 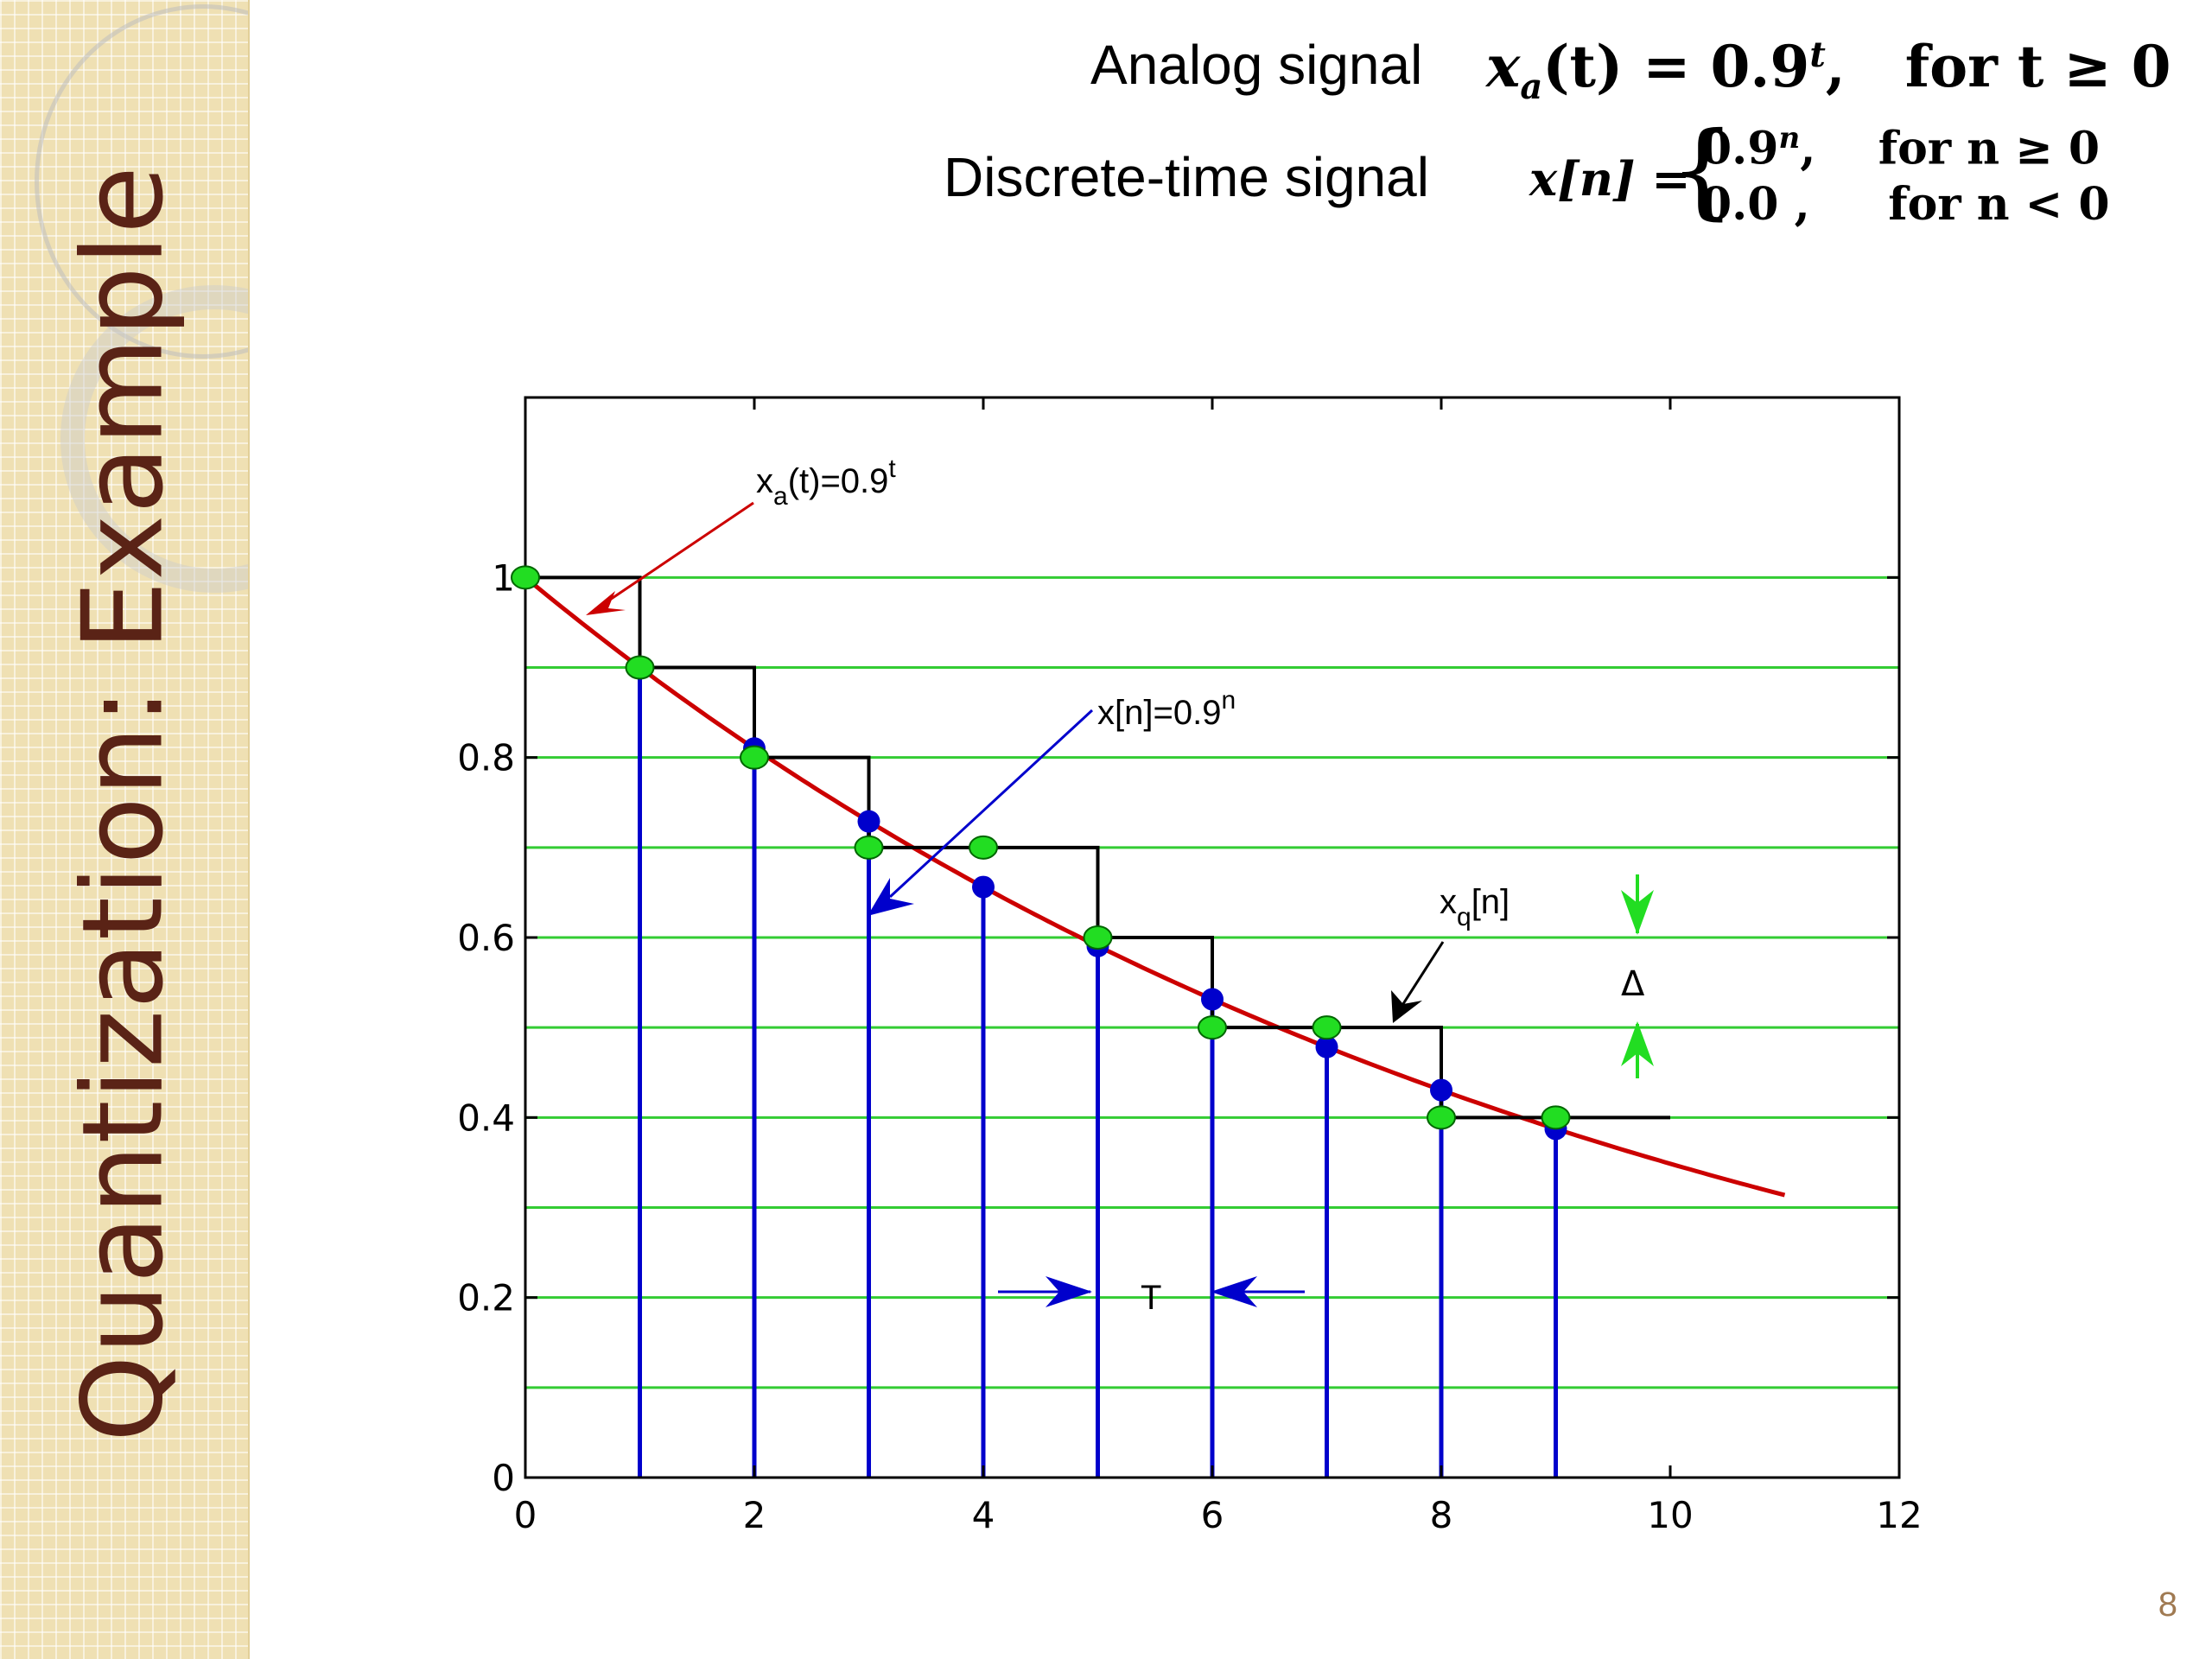 What do you see at coordinates (679, 553) in the screenshot?
I see `xa-pointer-line` at bounding box center [679, 553].